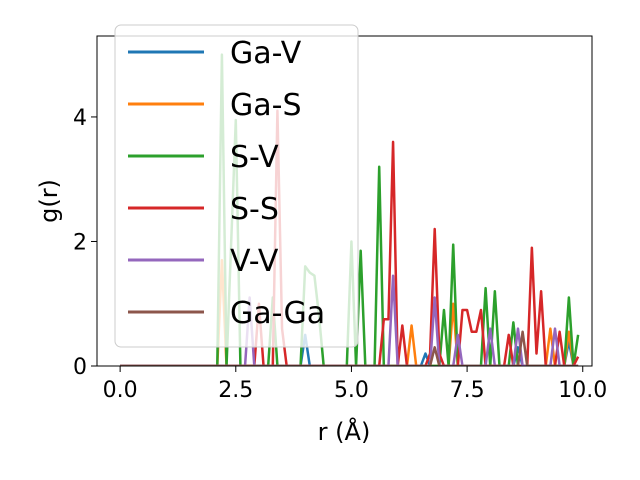  I want to click on x-axis-label: r (Å), so click(344, 431).